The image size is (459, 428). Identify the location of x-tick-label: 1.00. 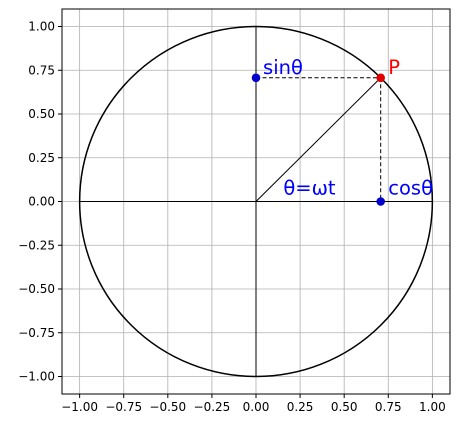
(432, 407).